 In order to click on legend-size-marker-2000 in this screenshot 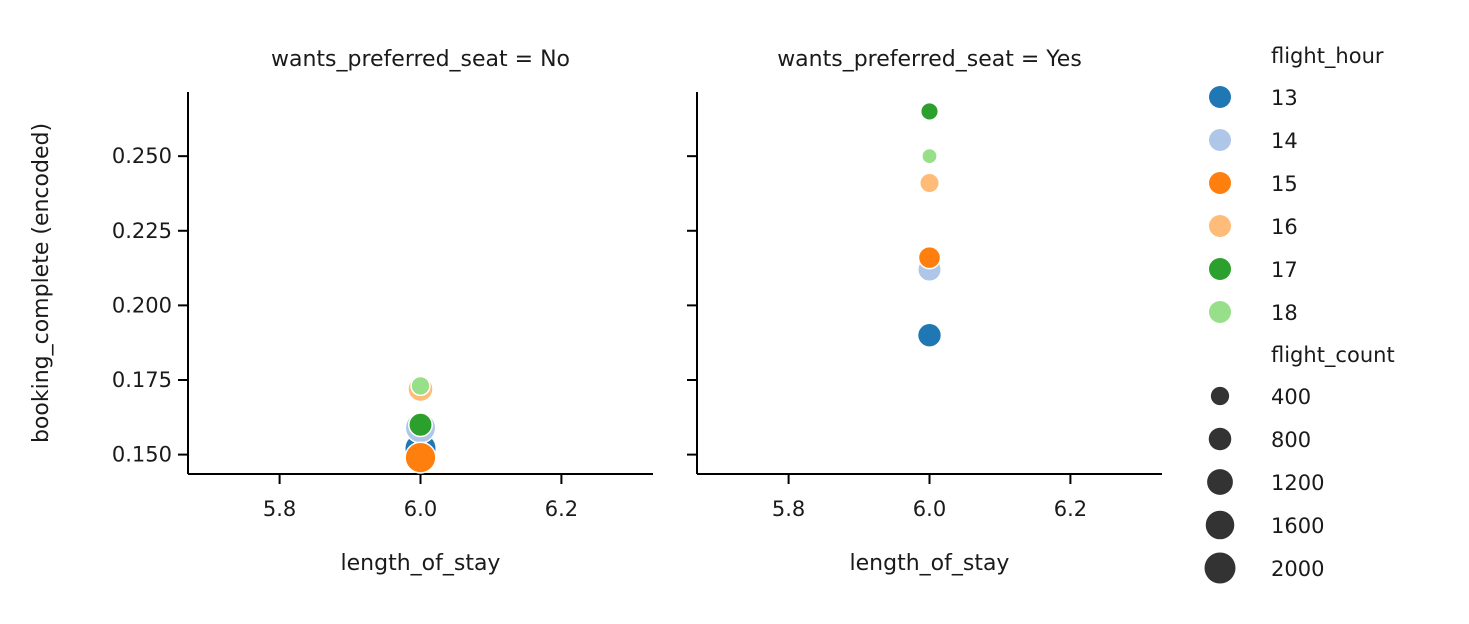, I will do `click(1220, 568)`.